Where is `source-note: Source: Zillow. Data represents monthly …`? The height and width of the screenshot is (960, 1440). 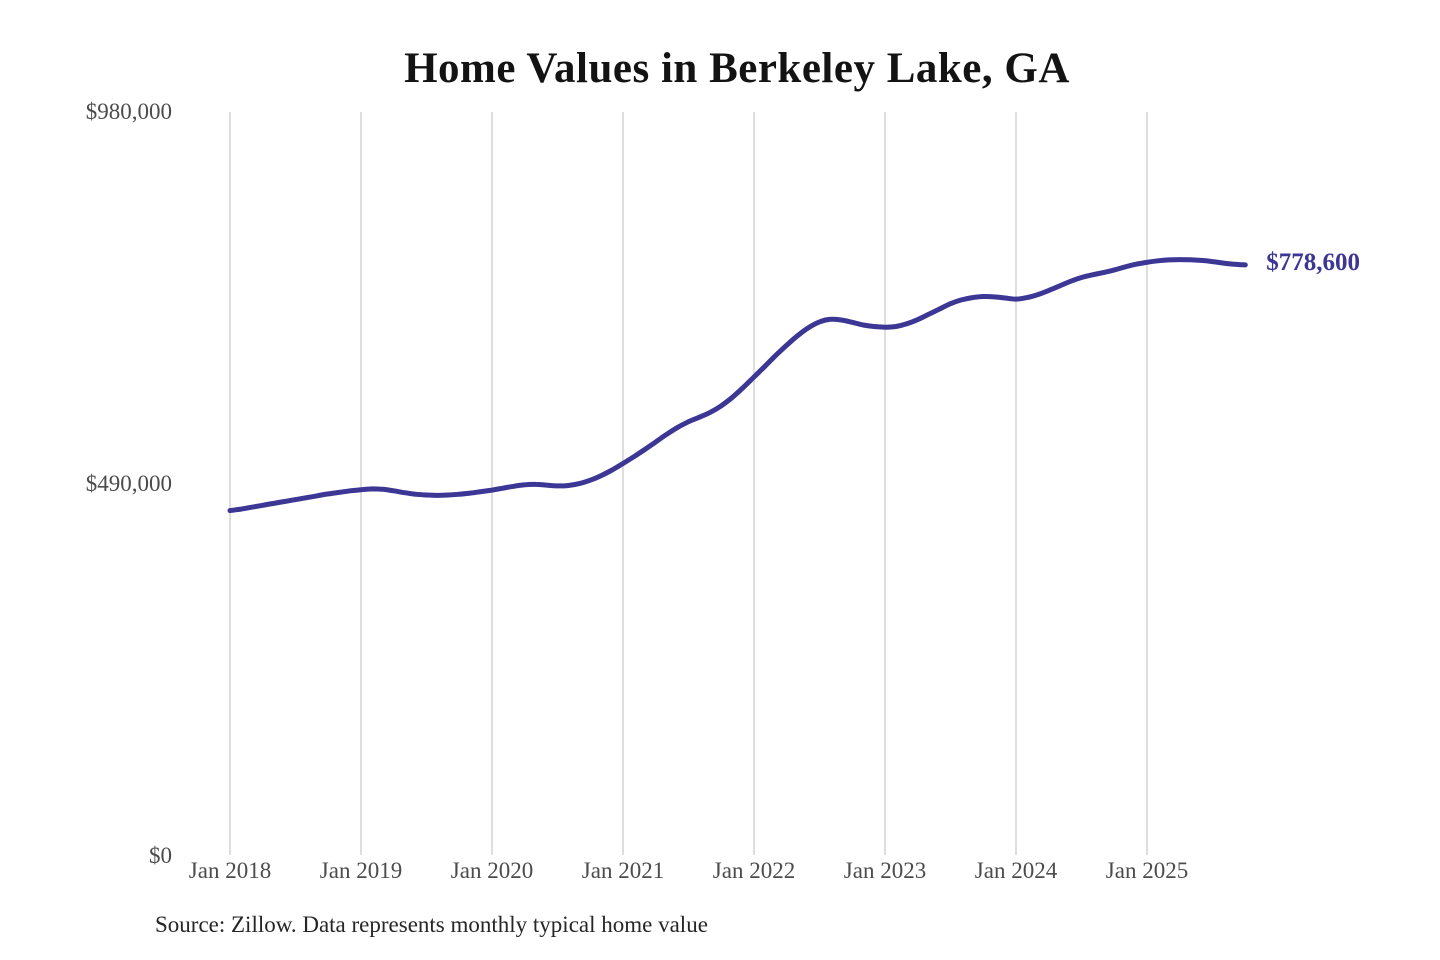 source-note: Source: Zillow. Data represents monthly … is located at coordinates (431, 924).